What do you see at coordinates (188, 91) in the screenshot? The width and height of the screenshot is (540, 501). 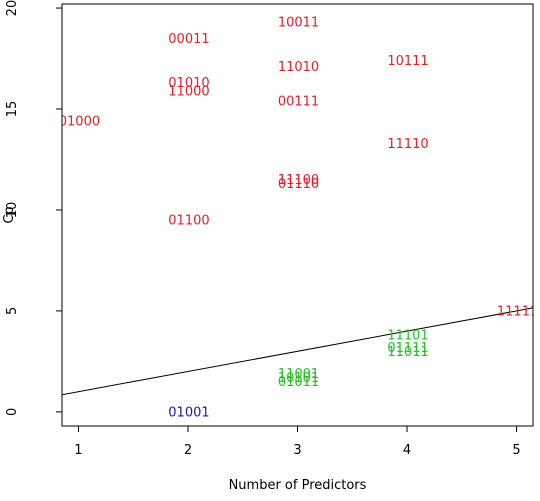 I see `point-label: 11000` at bounding box center [188, 91].